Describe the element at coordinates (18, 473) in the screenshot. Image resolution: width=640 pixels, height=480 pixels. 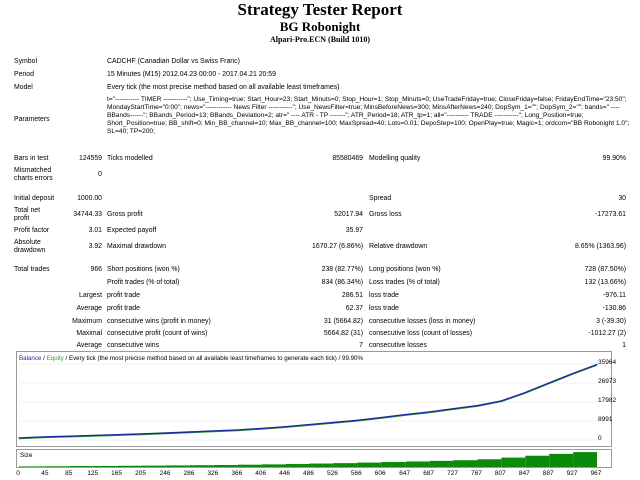
I see `x-tick-label: 0` at that location.